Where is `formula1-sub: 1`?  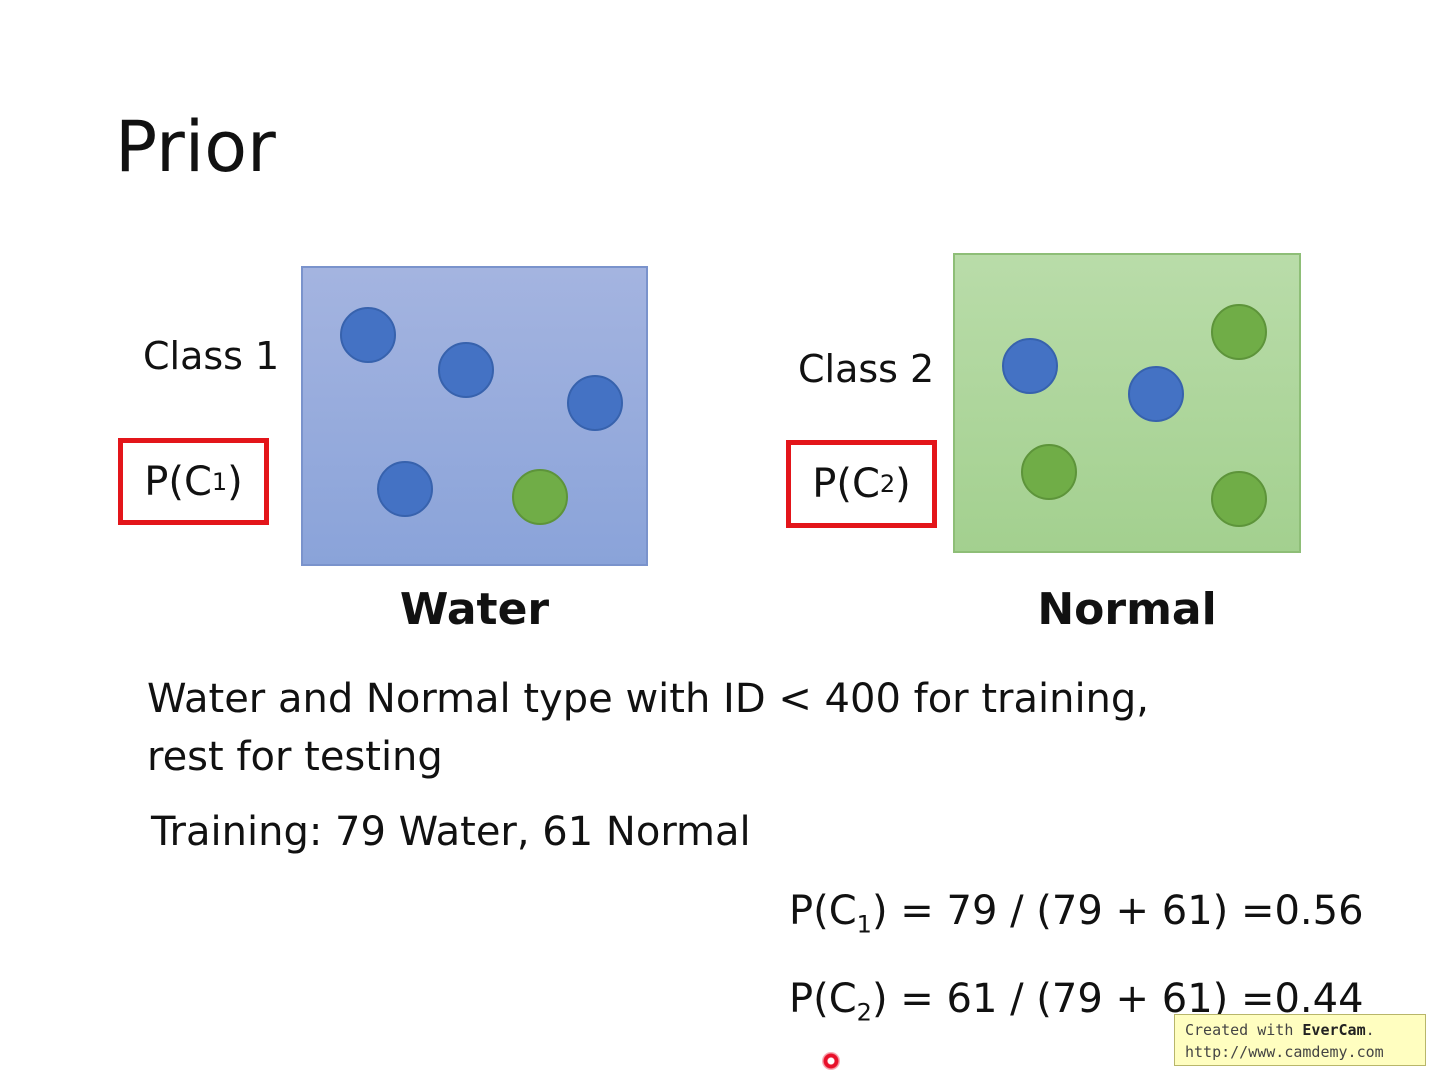 formula1-sub: 1 is located at coordinates (864, 924).